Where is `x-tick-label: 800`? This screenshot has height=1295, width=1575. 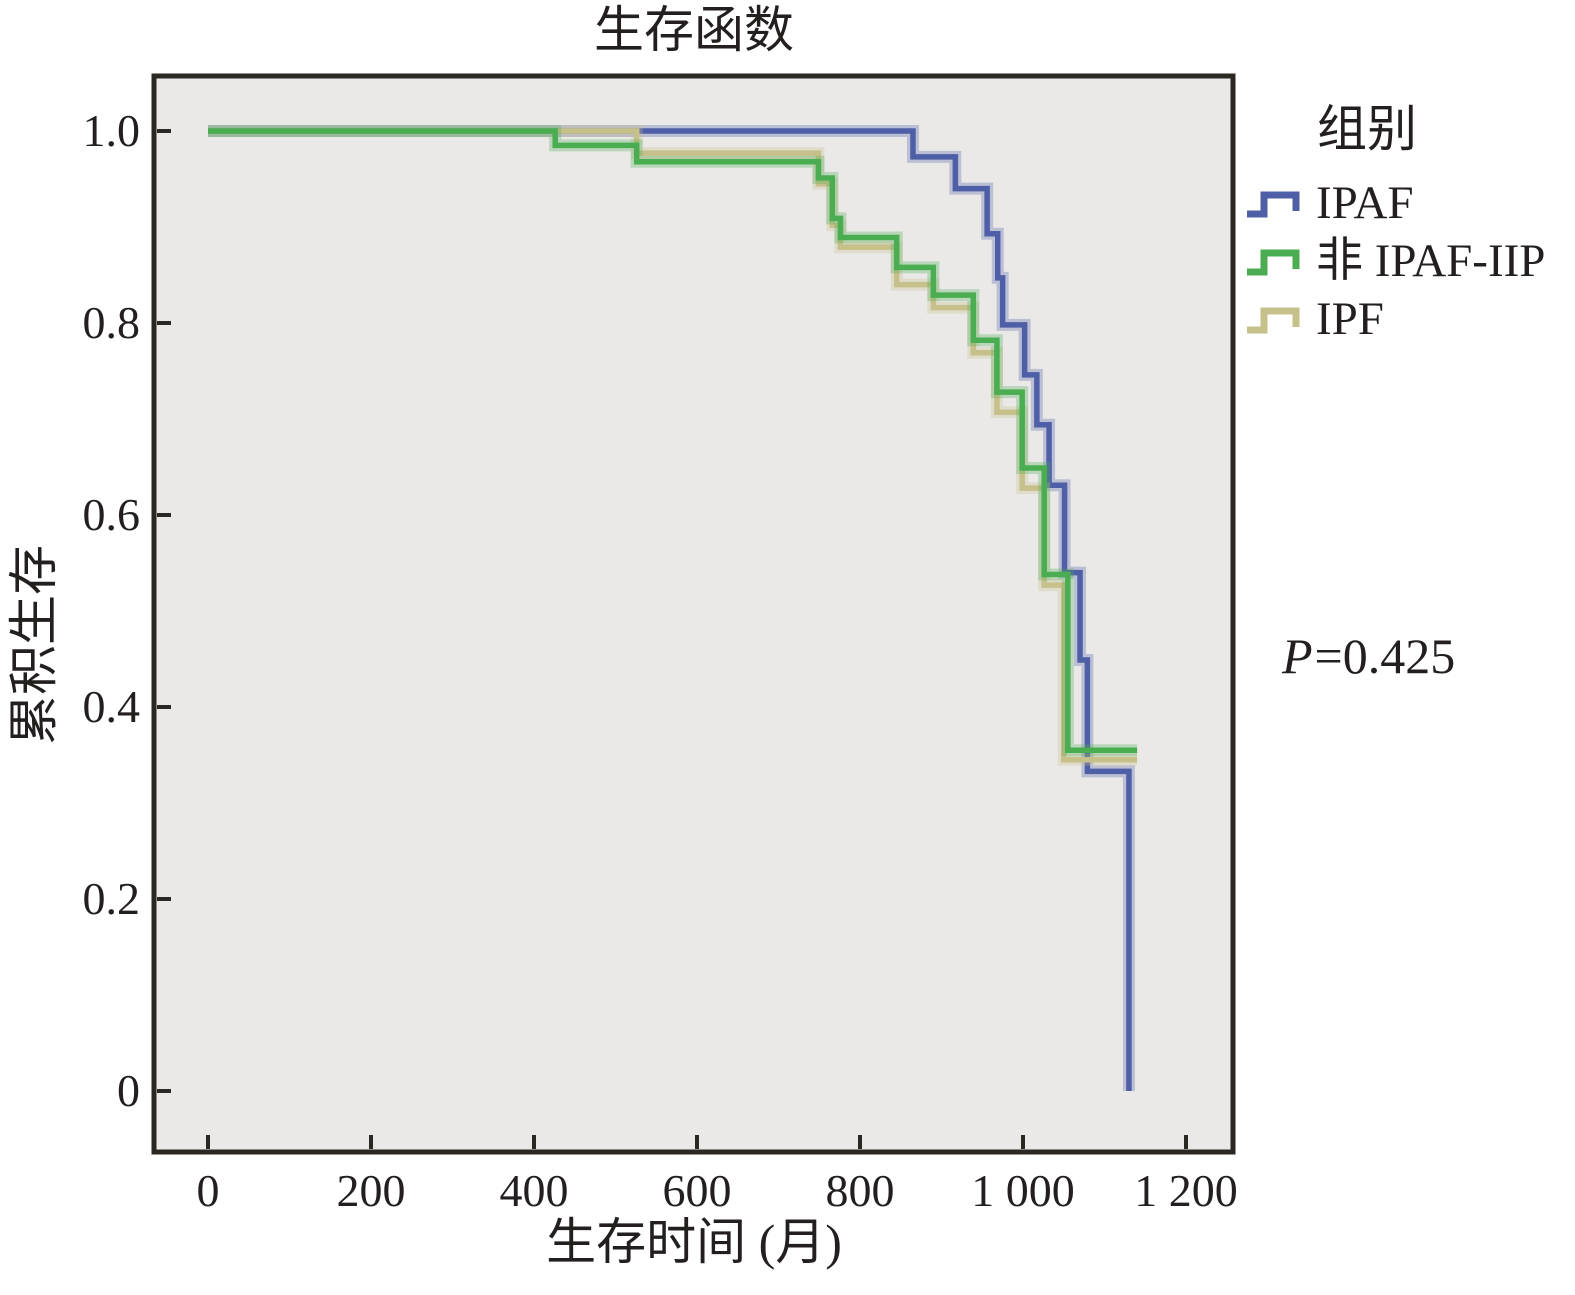
x-tick-label: 800 is located at coordinates (860, 1190).